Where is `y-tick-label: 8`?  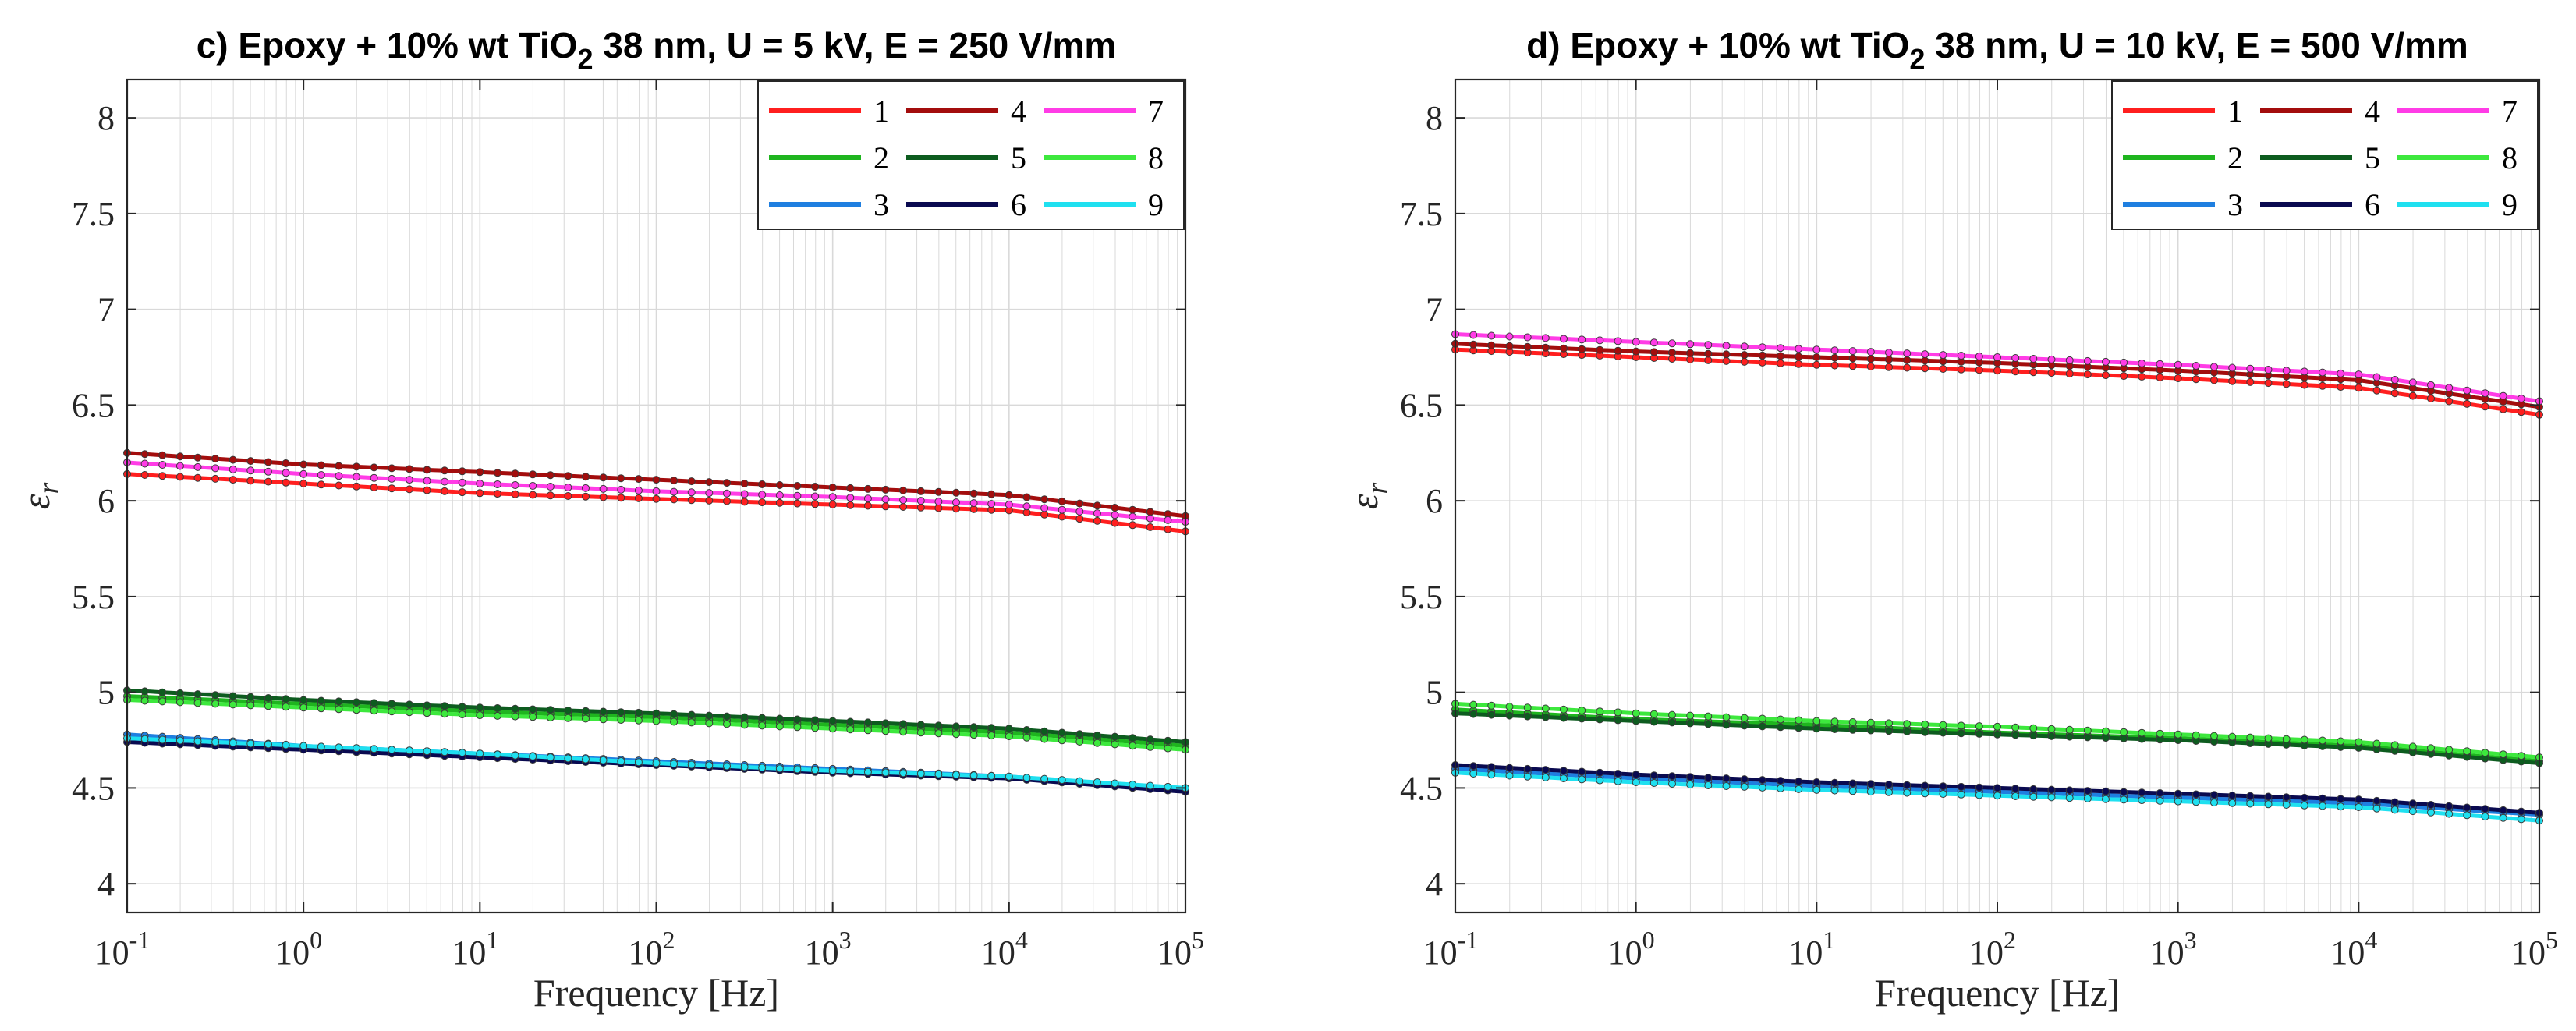 y-tick-label: 8 is located at coordinates (1434, 118).